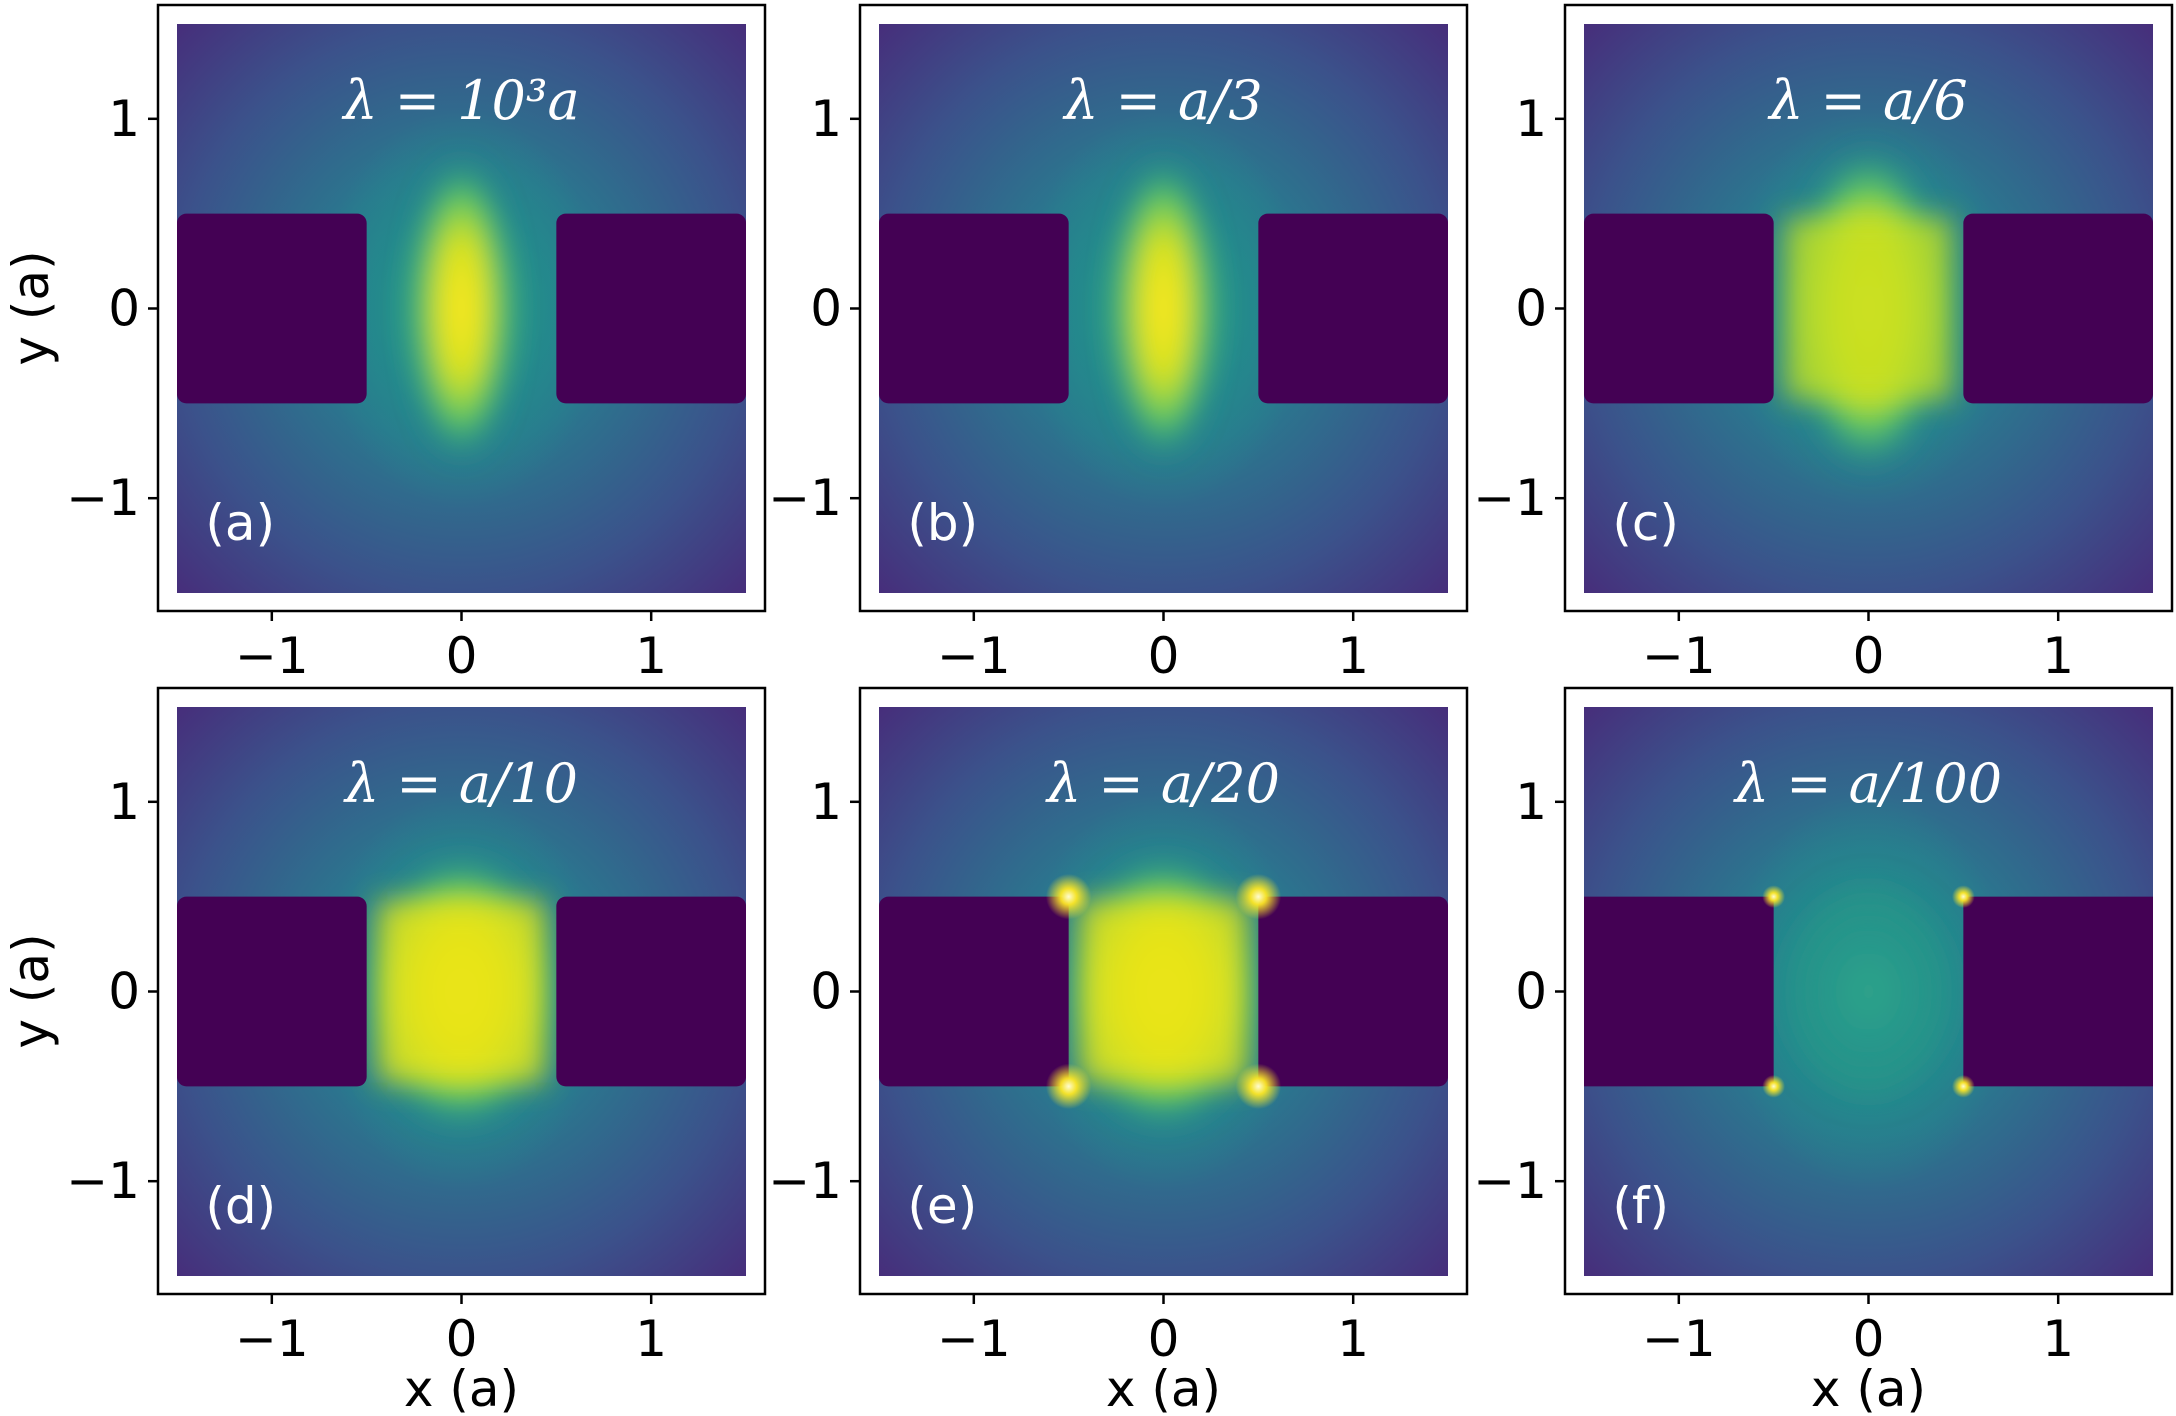  Describe the element at coordinates (240, 523) in the screenshot. I see `panel-label: (a)` at that location.